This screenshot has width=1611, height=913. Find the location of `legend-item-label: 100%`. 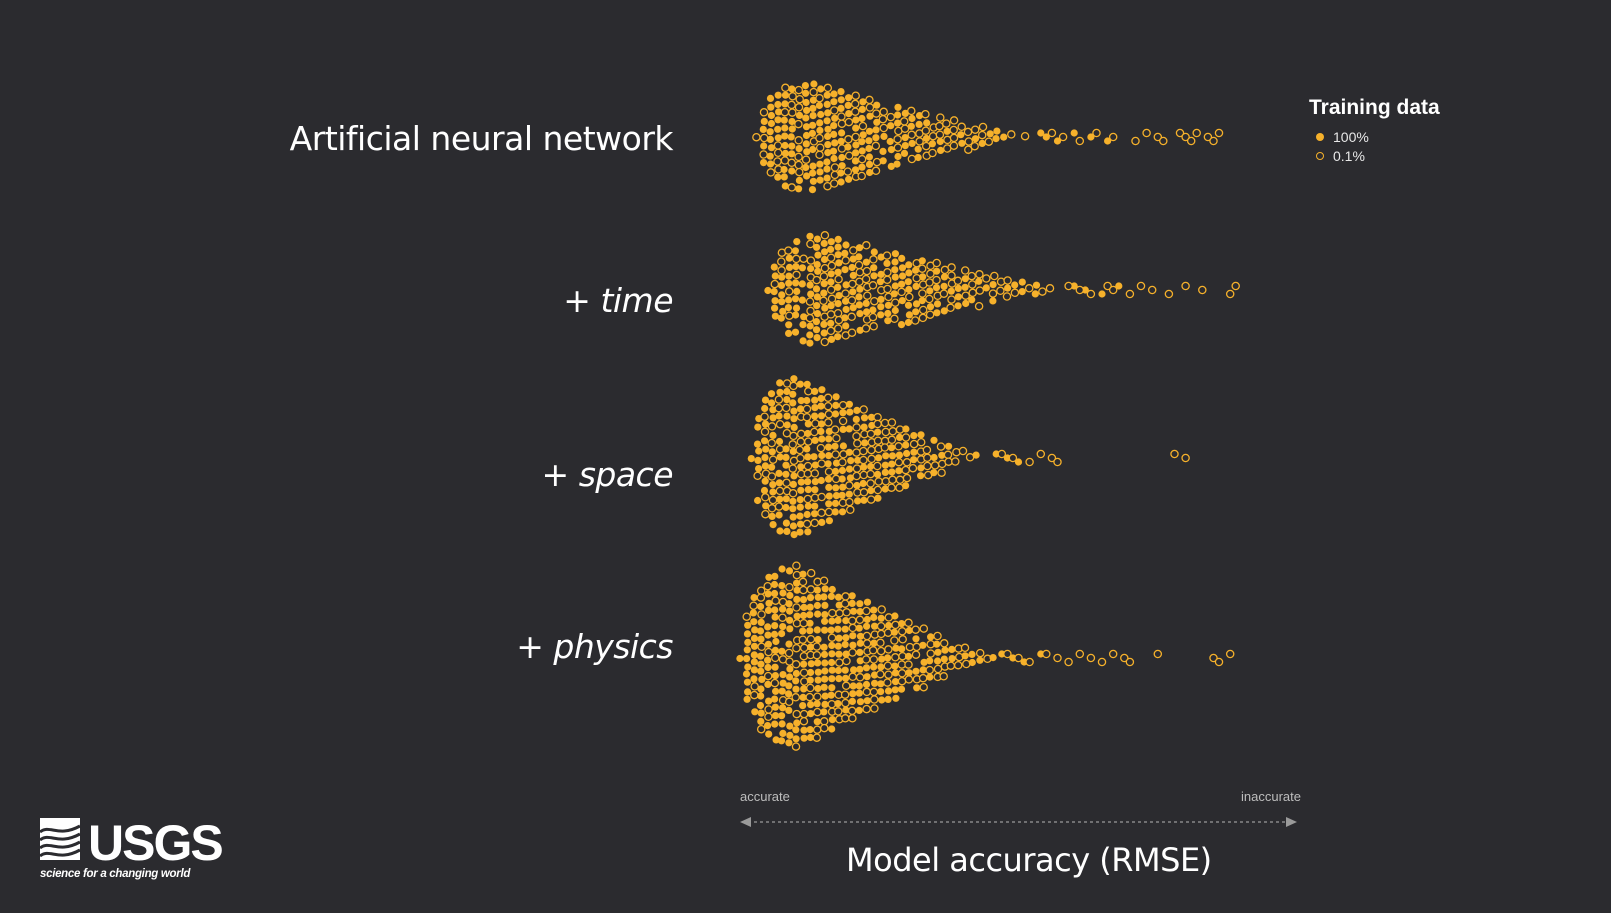

legend-item-label: 100% is located at coordinates (1351, 137).